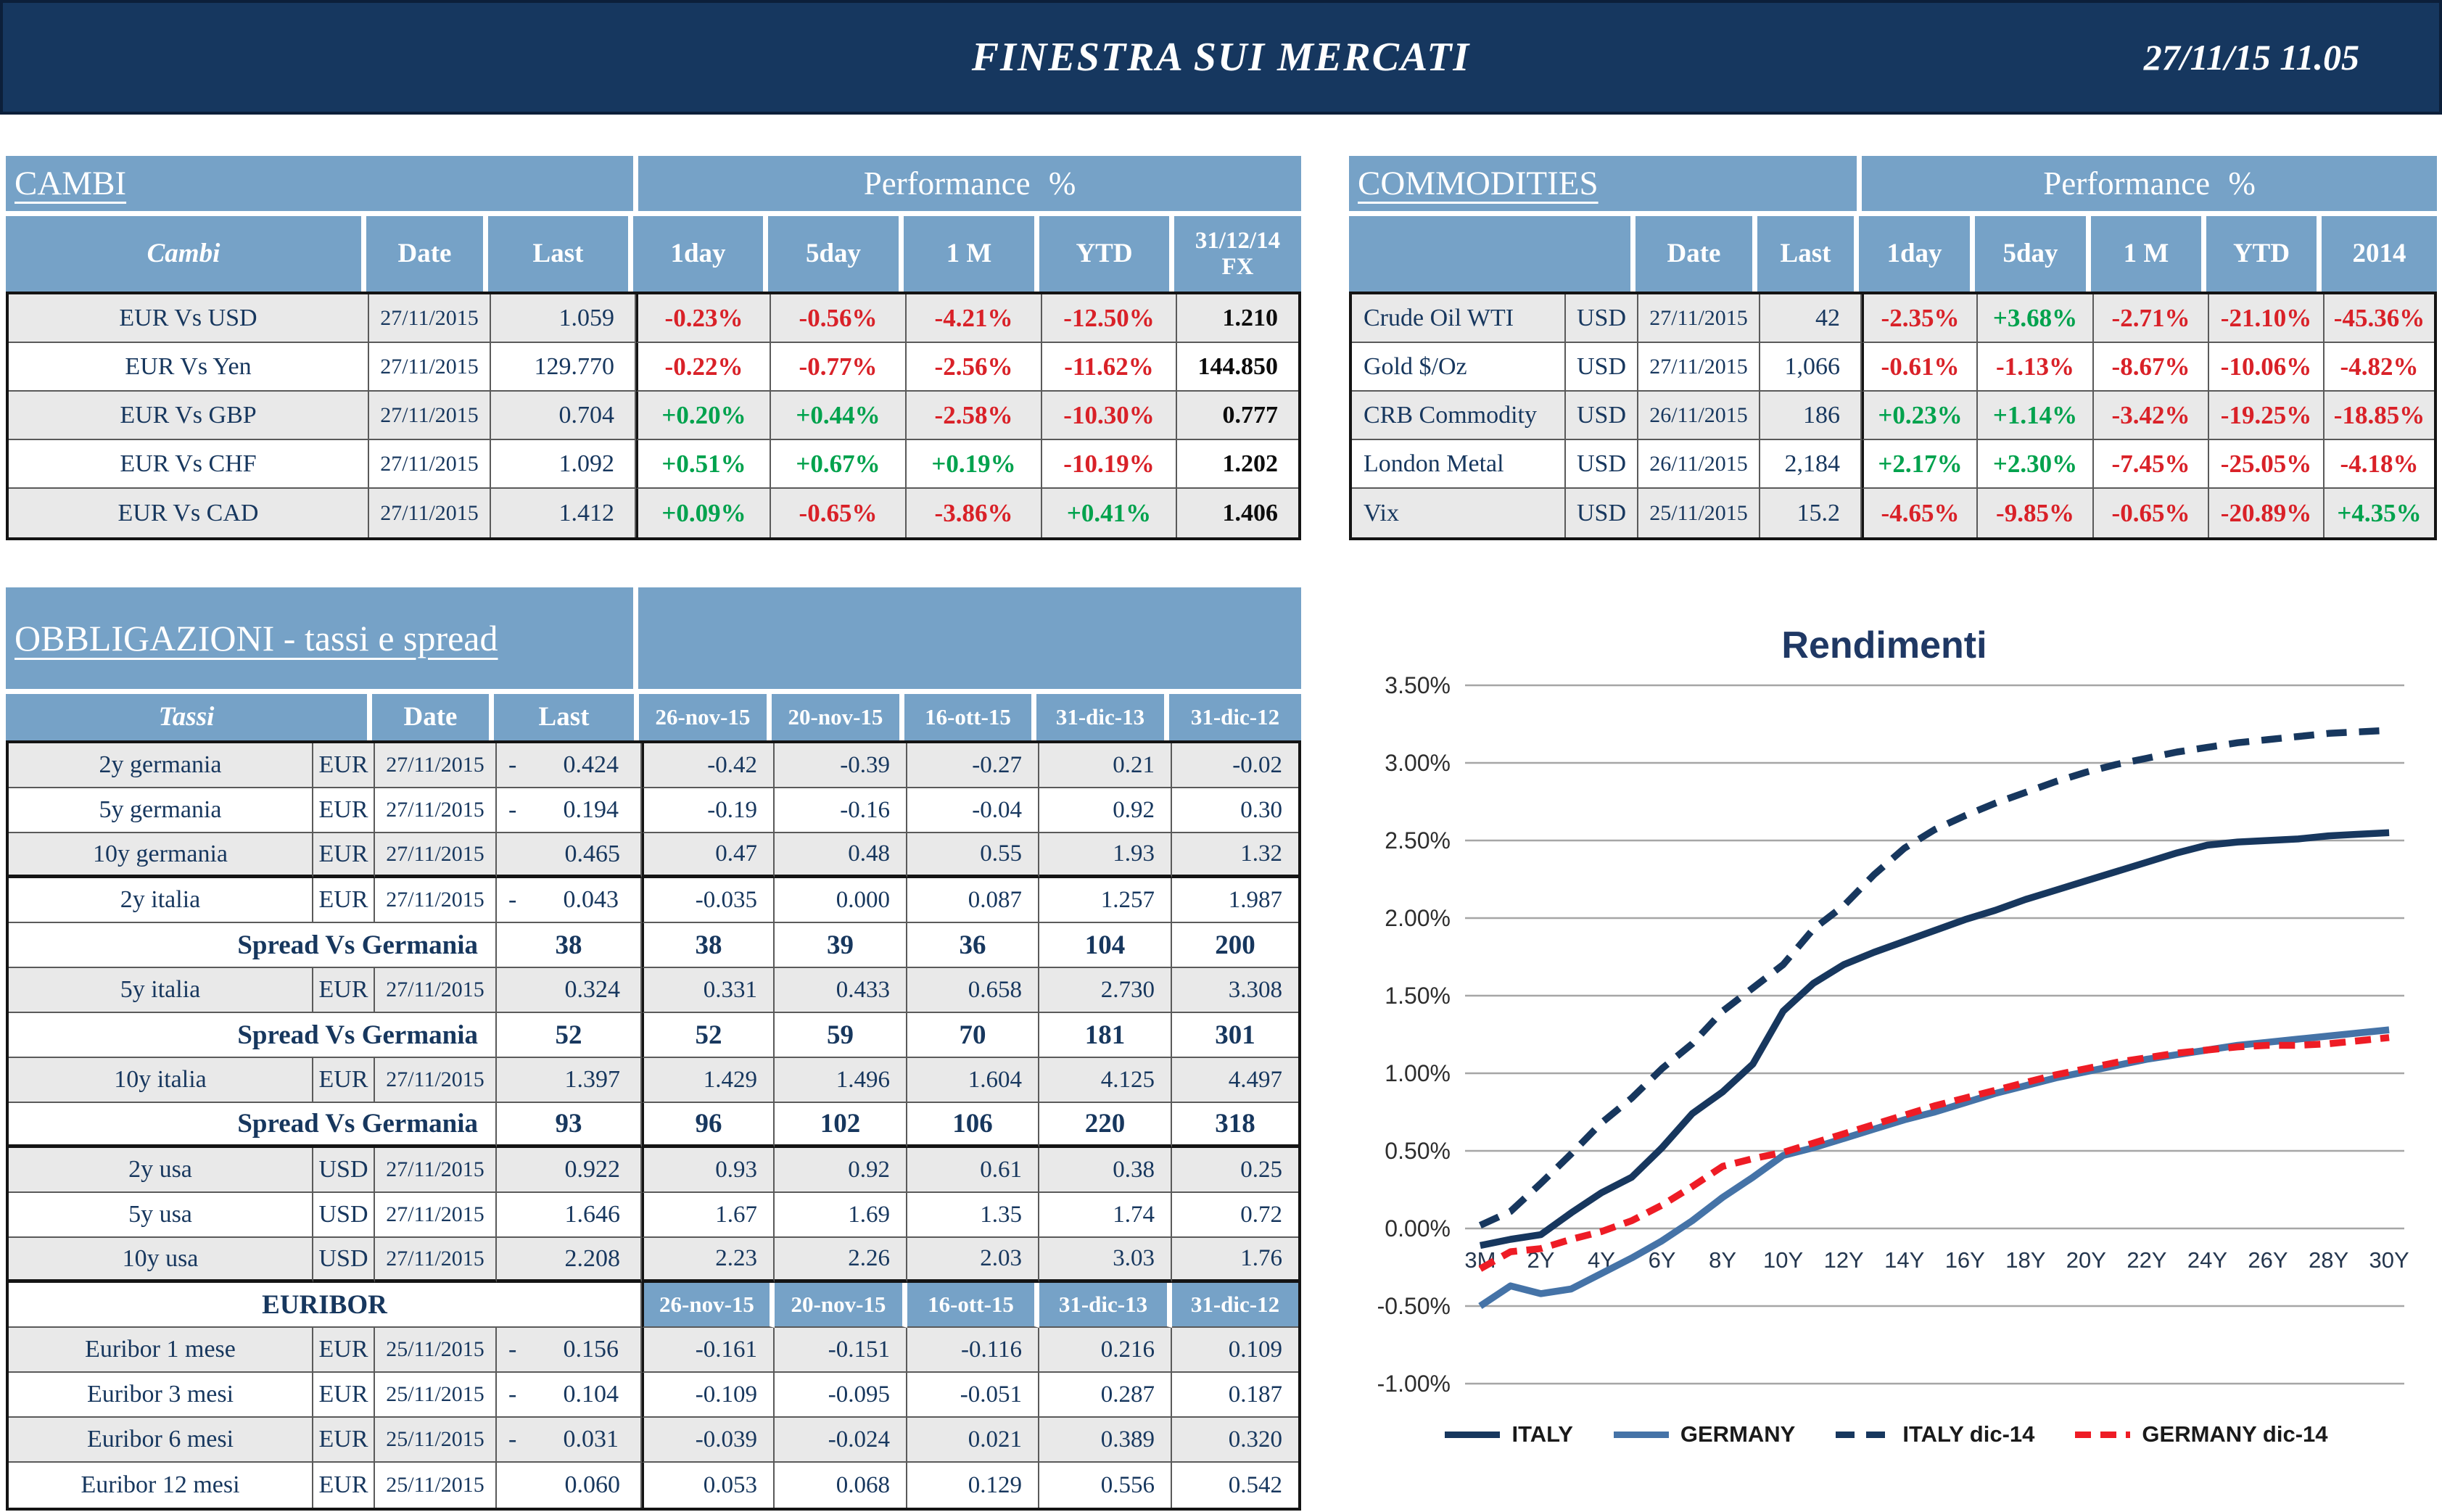  I want to click on commodities-header-5: 1 M, so click(2148, 254).